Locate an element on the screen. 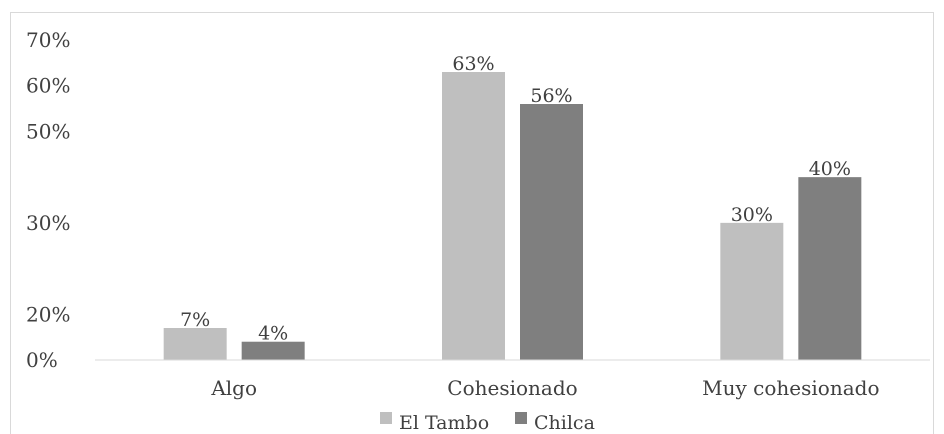 This screenshot has height=434, width=944. y-tick-label: 50% is located at coordinates (48, 131).